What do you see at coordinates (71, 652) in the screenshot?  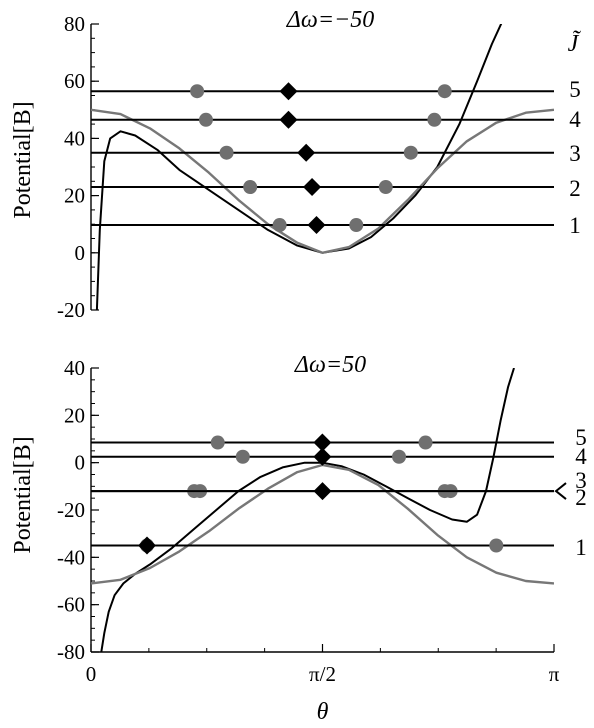 I see `y-tick-label: -80` at bounding box center [71, 652].